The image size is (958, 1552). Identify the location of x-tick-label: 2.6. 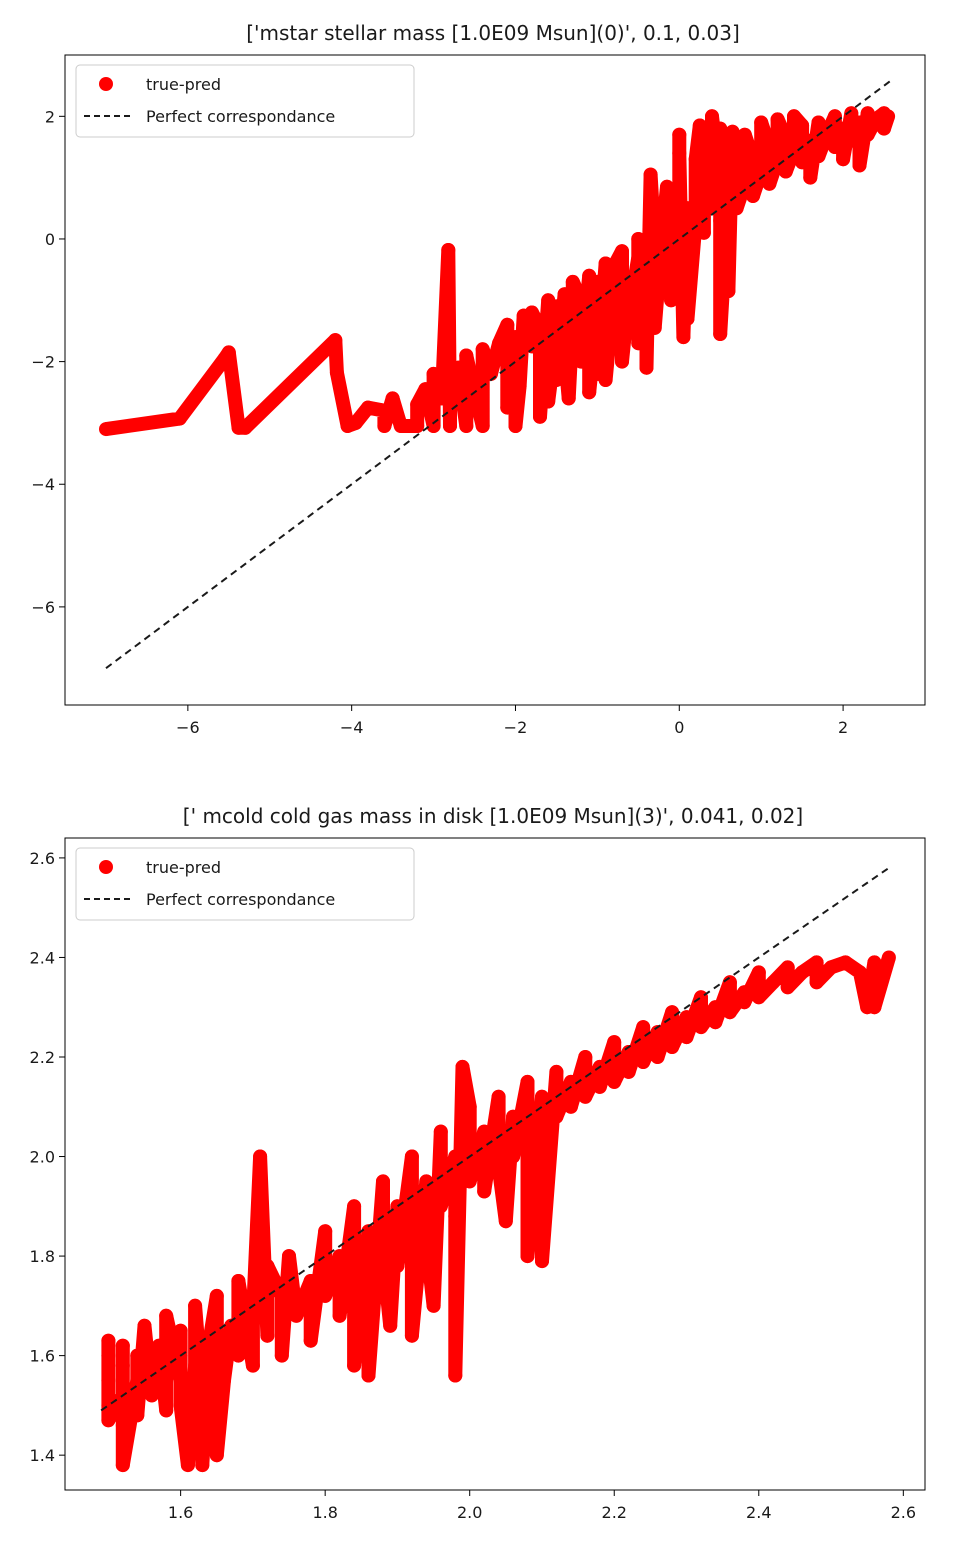
(903, 1512).